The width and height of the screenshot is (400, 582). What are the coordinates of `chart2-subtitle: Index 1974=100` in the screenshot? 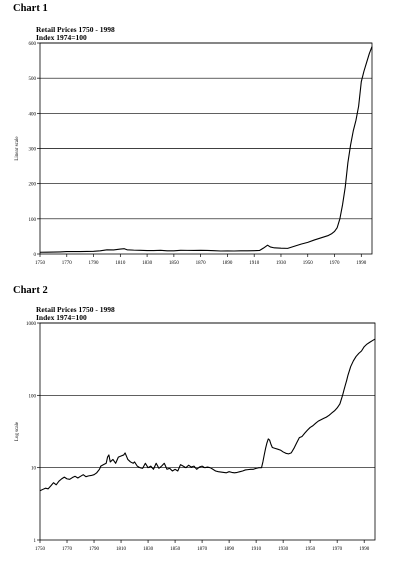 It's located at (61, 317).